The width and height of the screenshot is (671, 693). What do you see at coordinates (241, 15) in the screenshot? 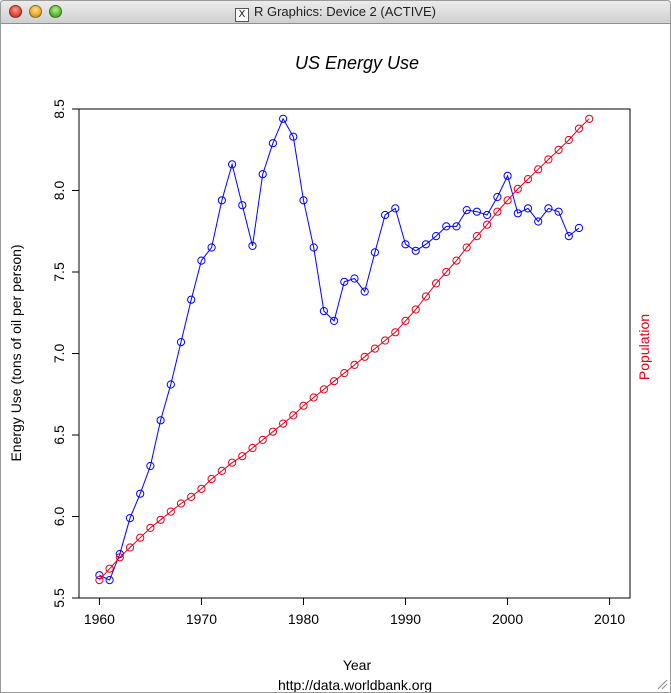
I see `x11-icon: X` at bounding box center [241, 15].